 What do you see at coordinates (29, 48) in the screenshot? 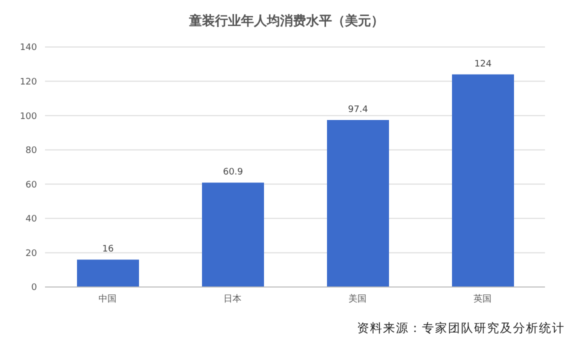
I see `y-tick-label: 140` at bounding box center [29, 48].